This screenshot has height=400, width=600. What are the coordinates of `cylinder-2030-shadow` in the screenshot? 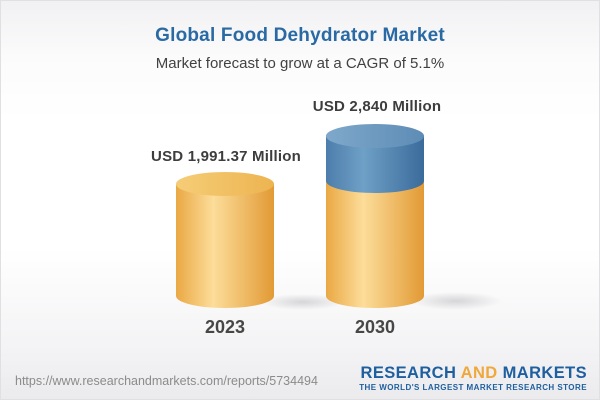 It's located at (456, 301).